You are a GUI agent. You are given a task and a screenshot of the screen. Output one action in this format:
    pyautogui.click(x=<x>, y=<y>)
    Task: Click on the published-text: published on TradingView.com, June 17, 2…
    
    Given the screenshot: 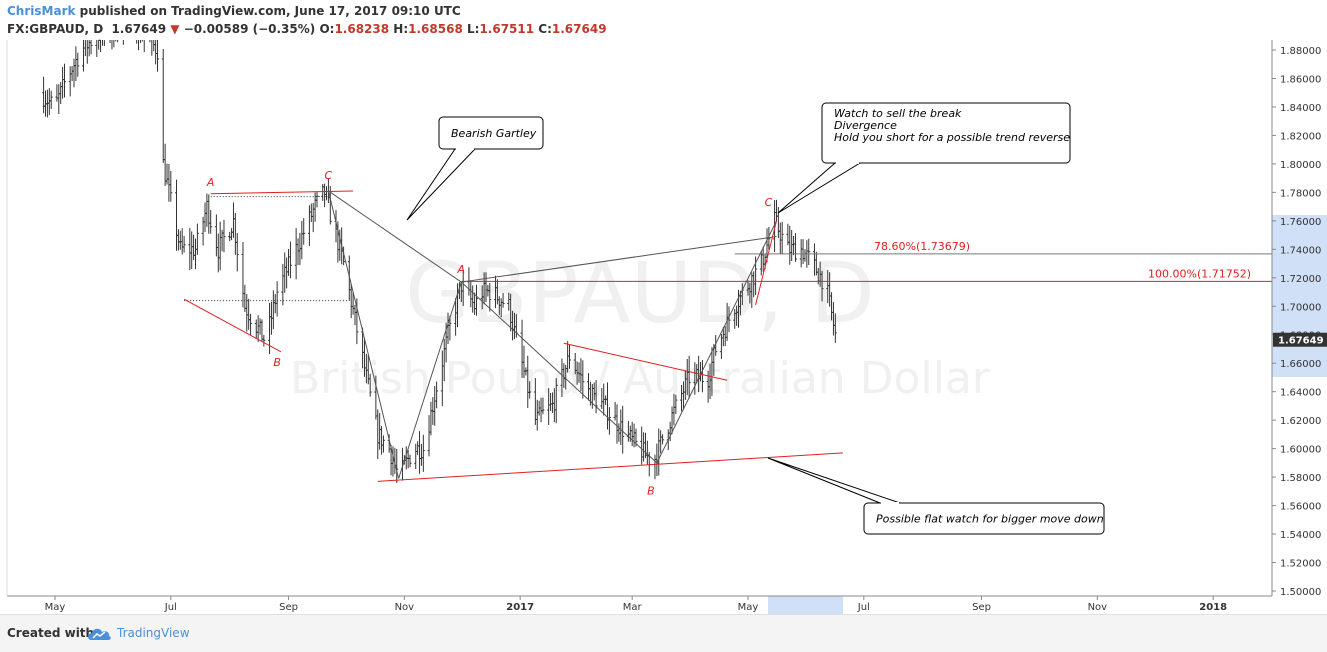 What is the action you would take?
    pyautogui.click(x=270, y=11)
    